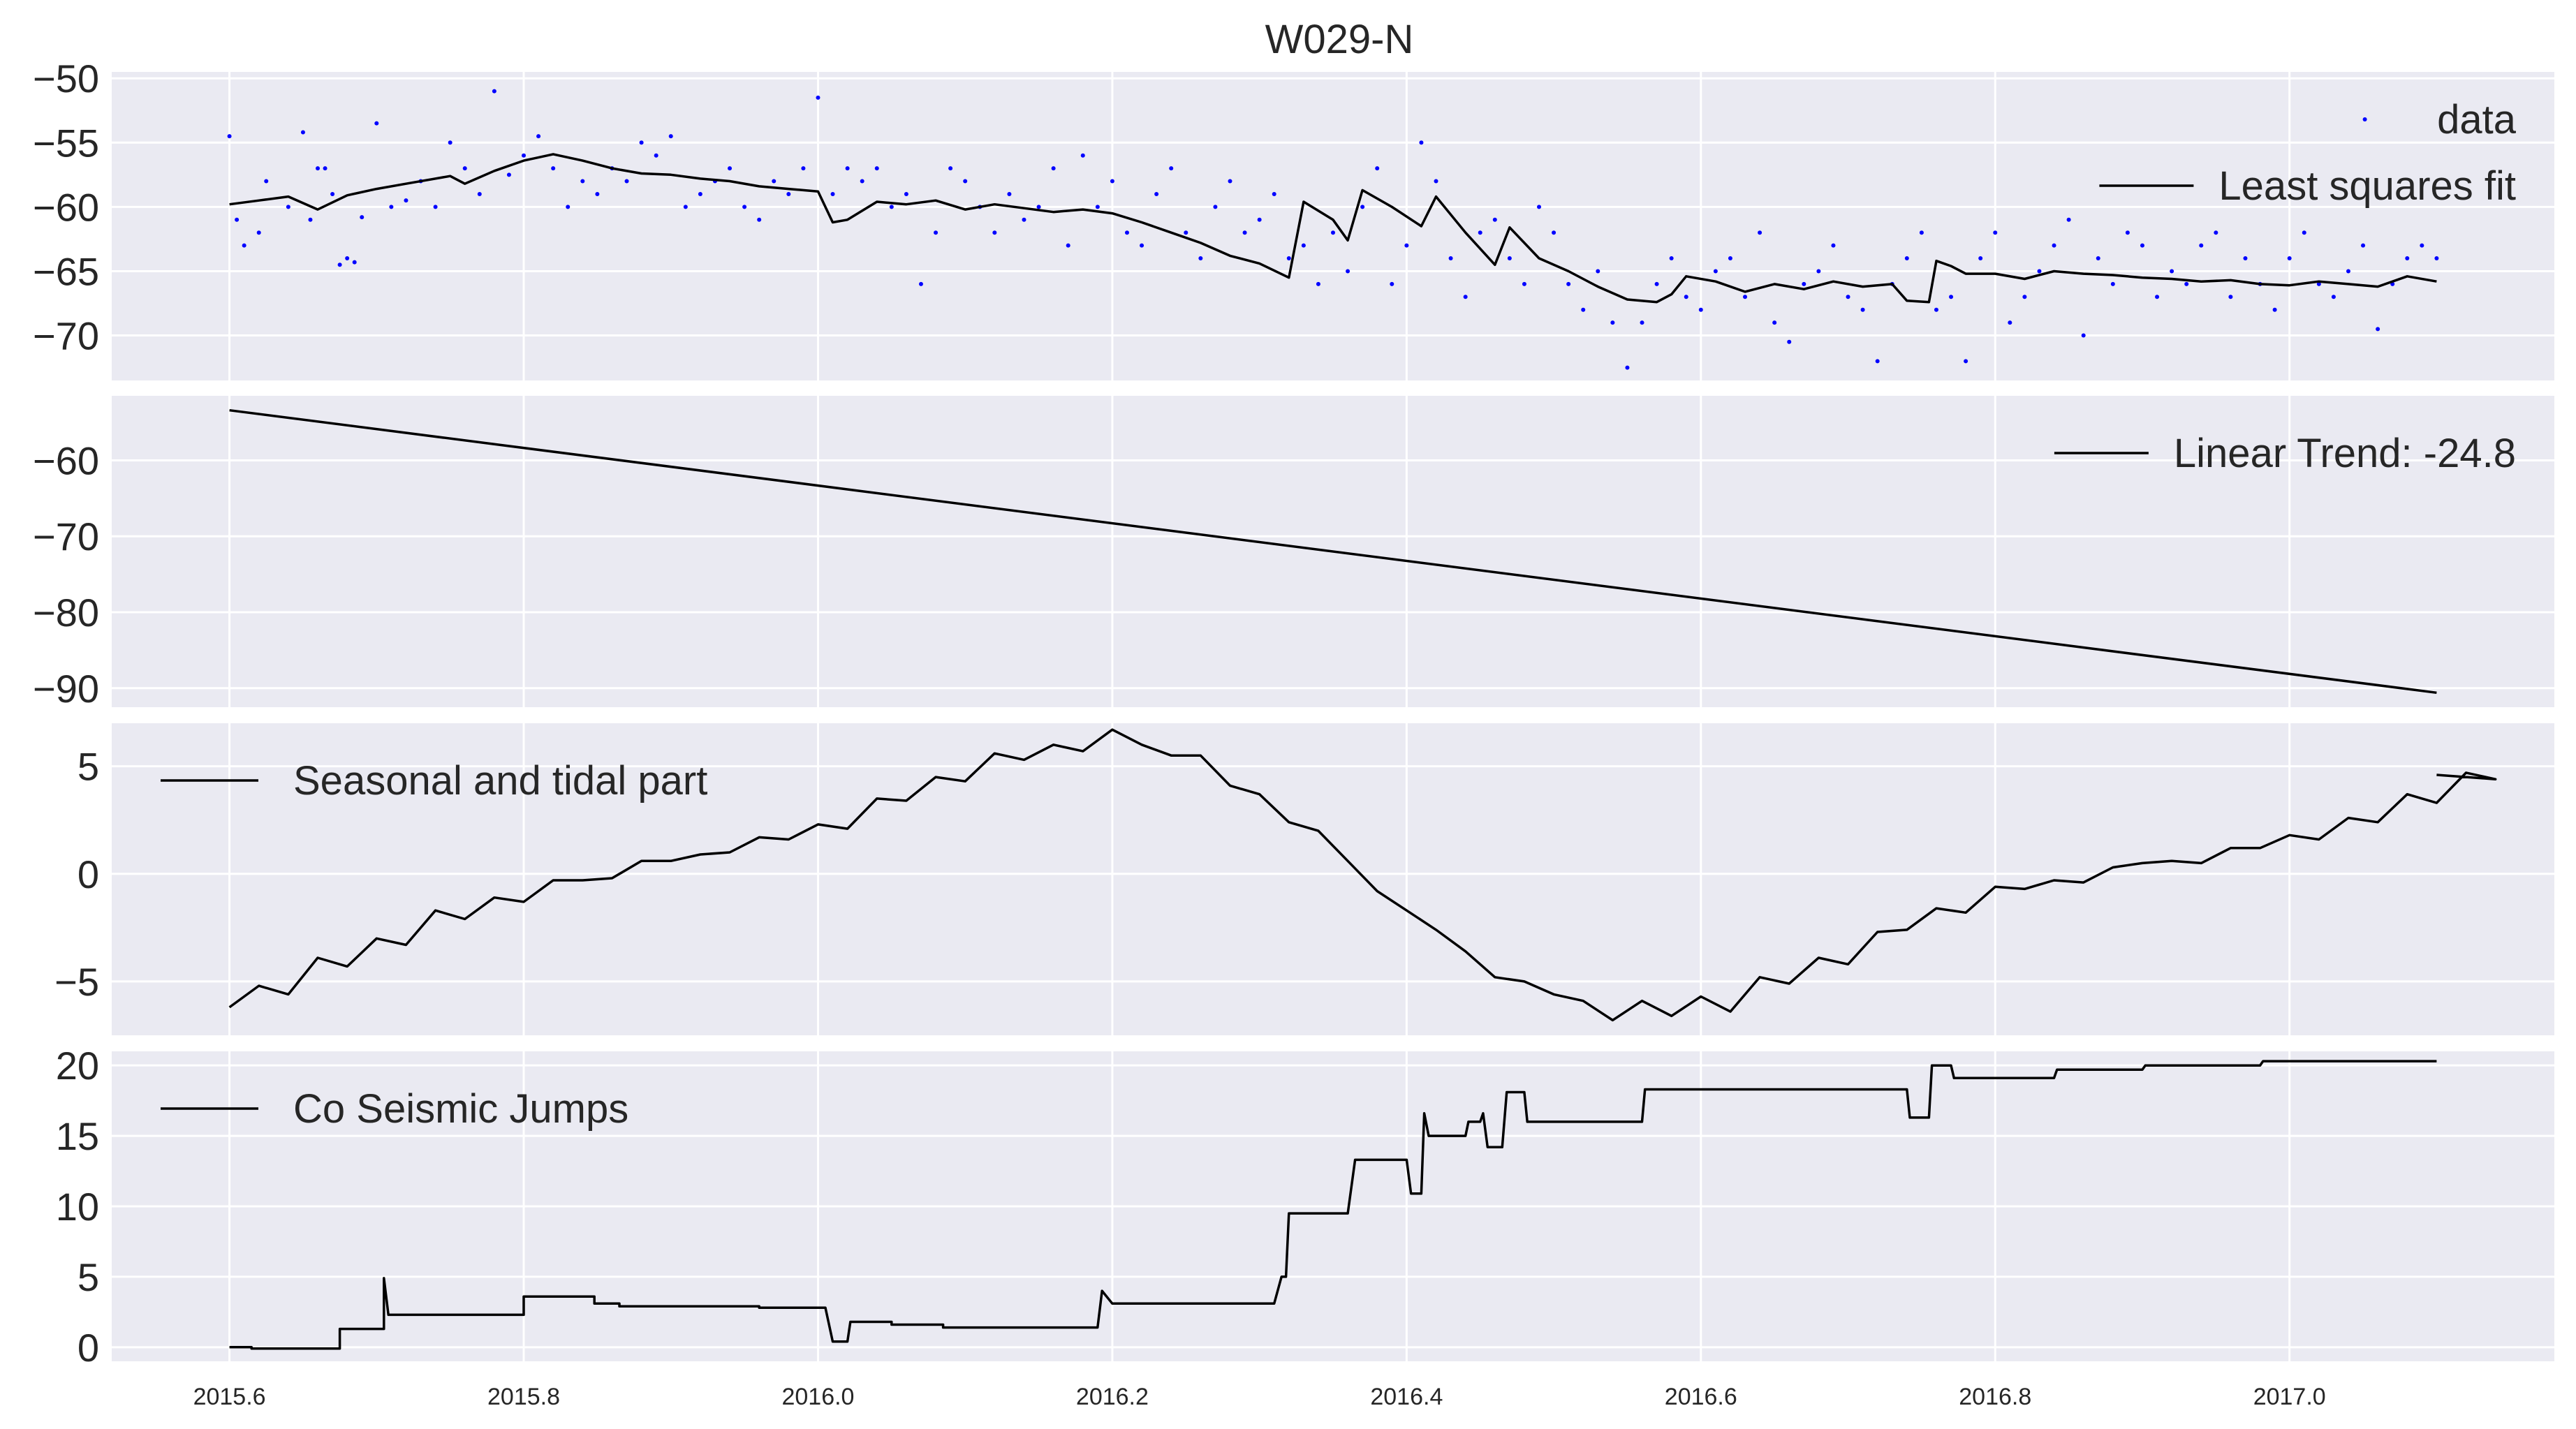  What do you see at coordinates (1333, 228) in the screenshot?
I see `series-line-least-squares-fit` at bounding box center [1333, 228].